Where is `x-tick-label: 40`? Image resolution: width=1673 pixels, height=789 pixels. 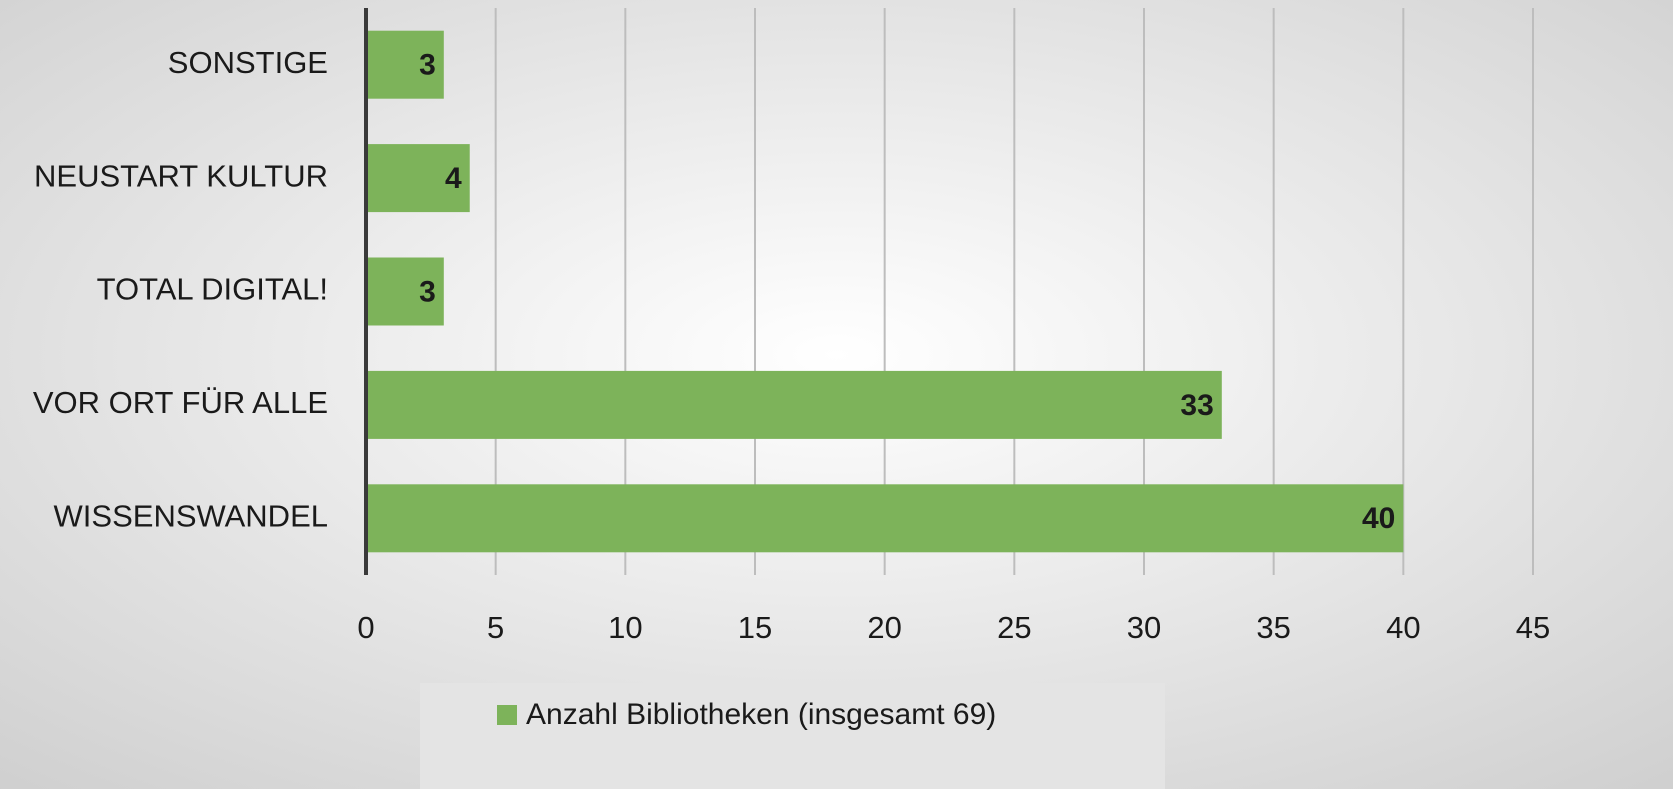
x-tick-label: 40 is located at coordinates (1403, 627).